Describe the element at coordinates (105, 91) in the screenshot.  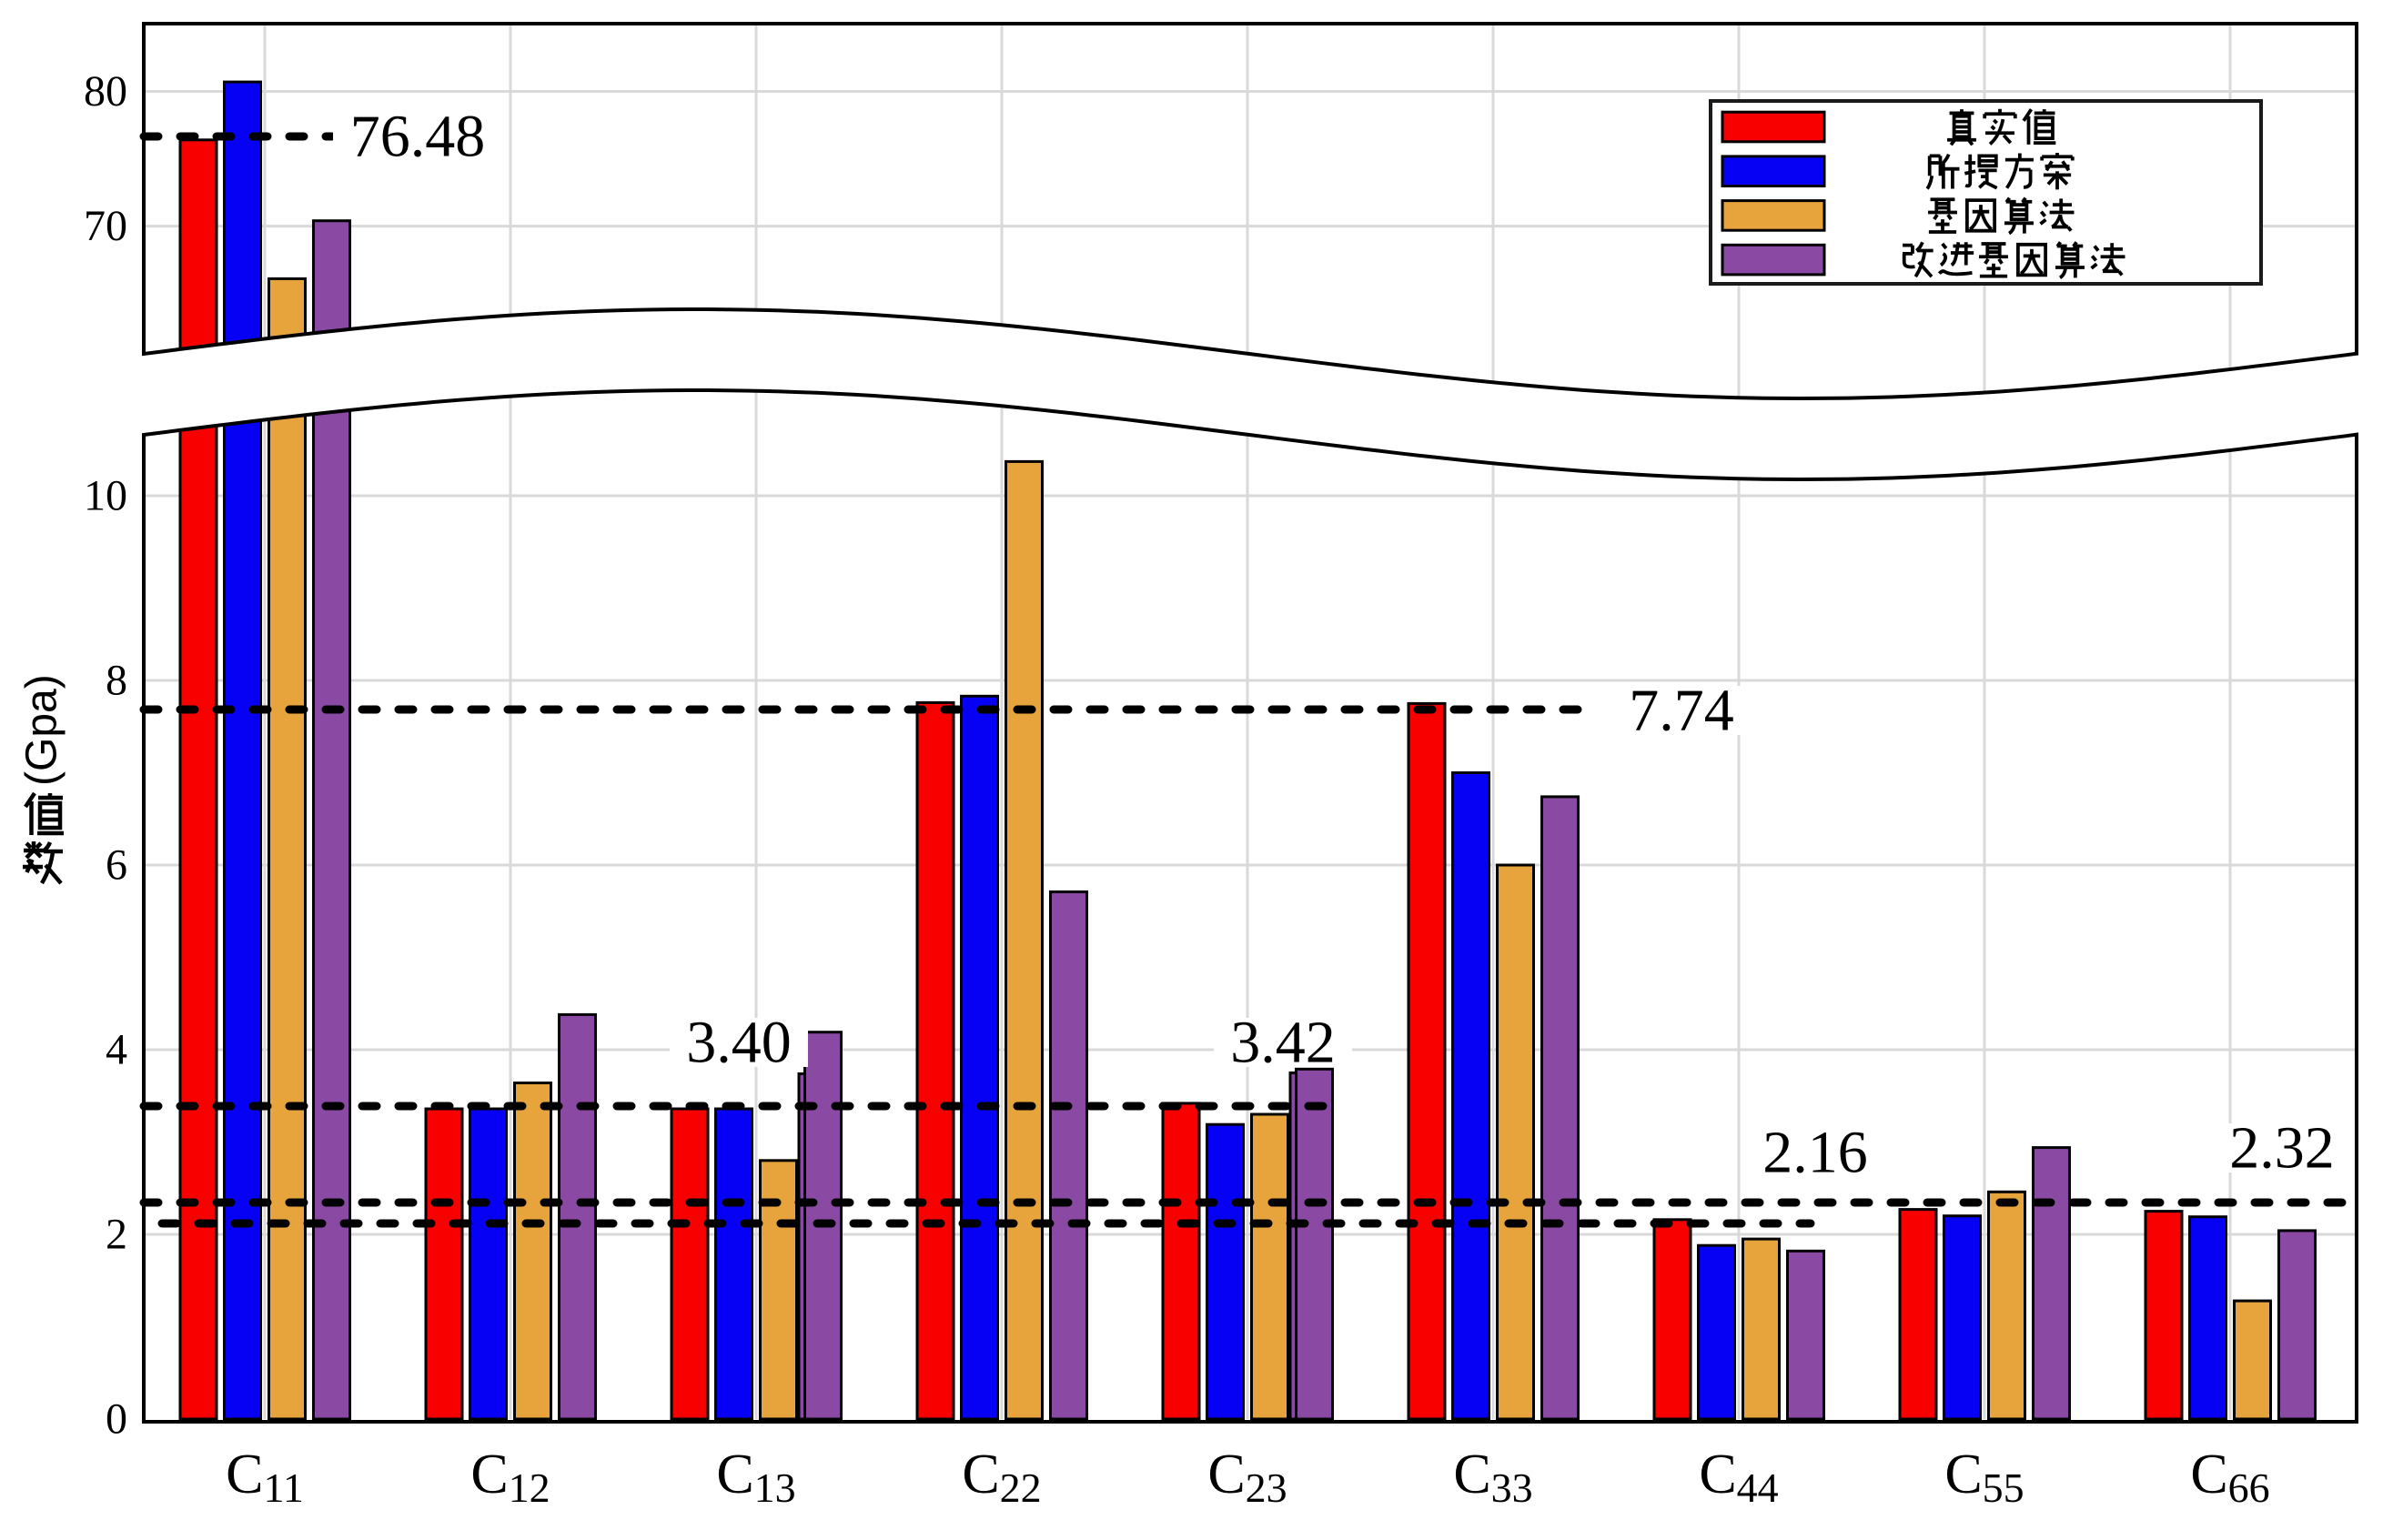
I see `svg-text: 80` at that location.